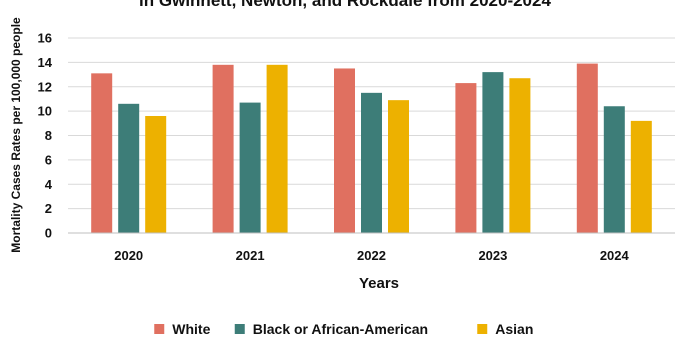 The width and height of the screenshot is (681, 343). I want to click on x-axis-ticks: 2020 2021 2022 2023 2024, so click(371, 255).